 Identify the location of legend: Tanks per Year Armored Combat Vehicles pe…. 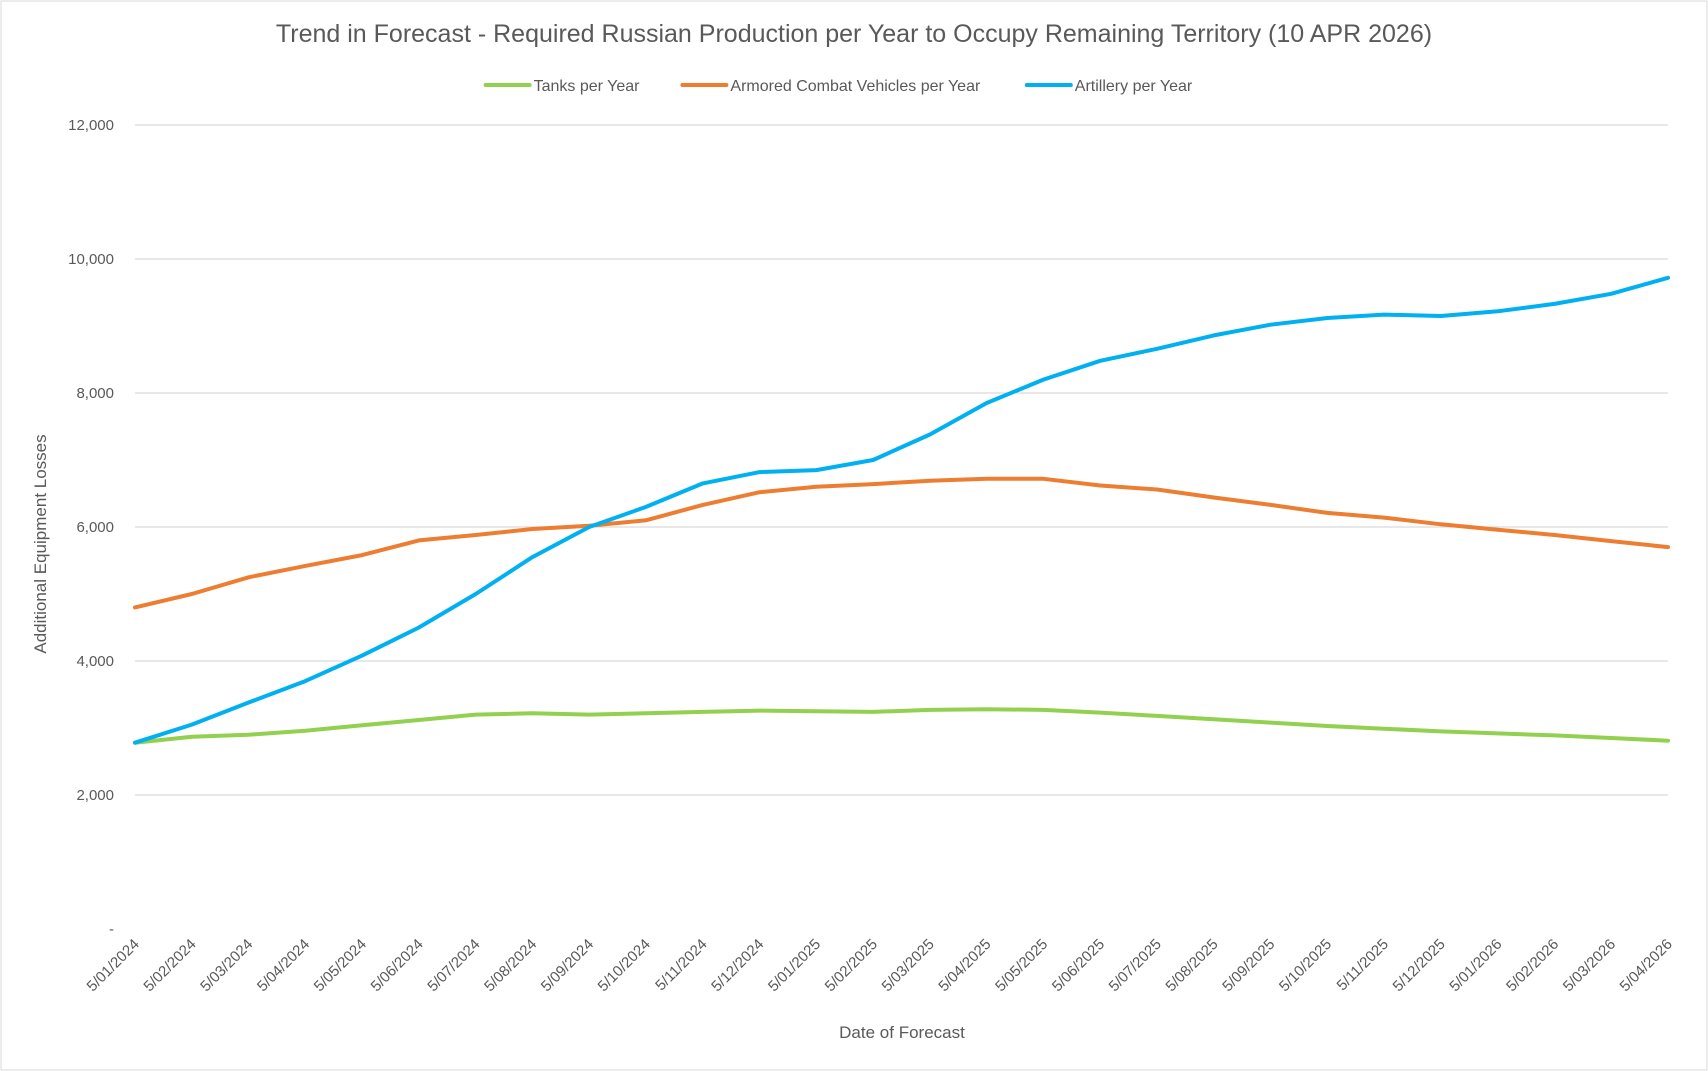
(838, 86).